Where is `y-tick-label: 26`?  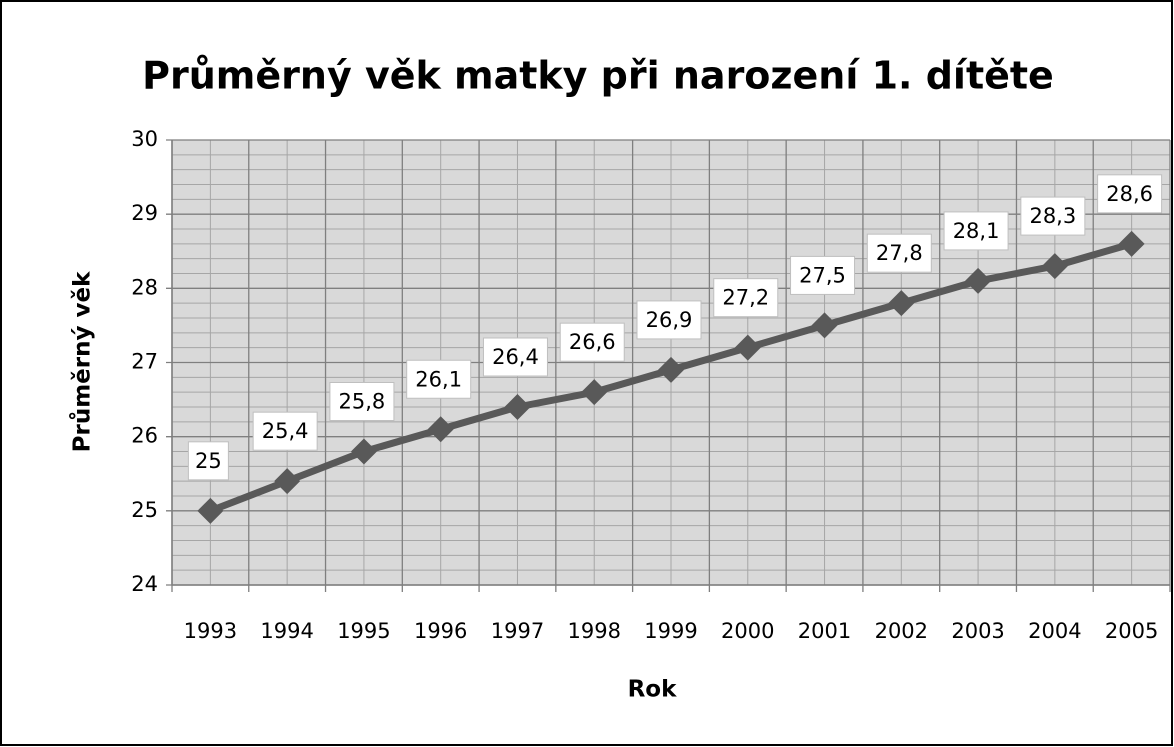 y-tick-label: 26 is located at coordinates (144, 436).